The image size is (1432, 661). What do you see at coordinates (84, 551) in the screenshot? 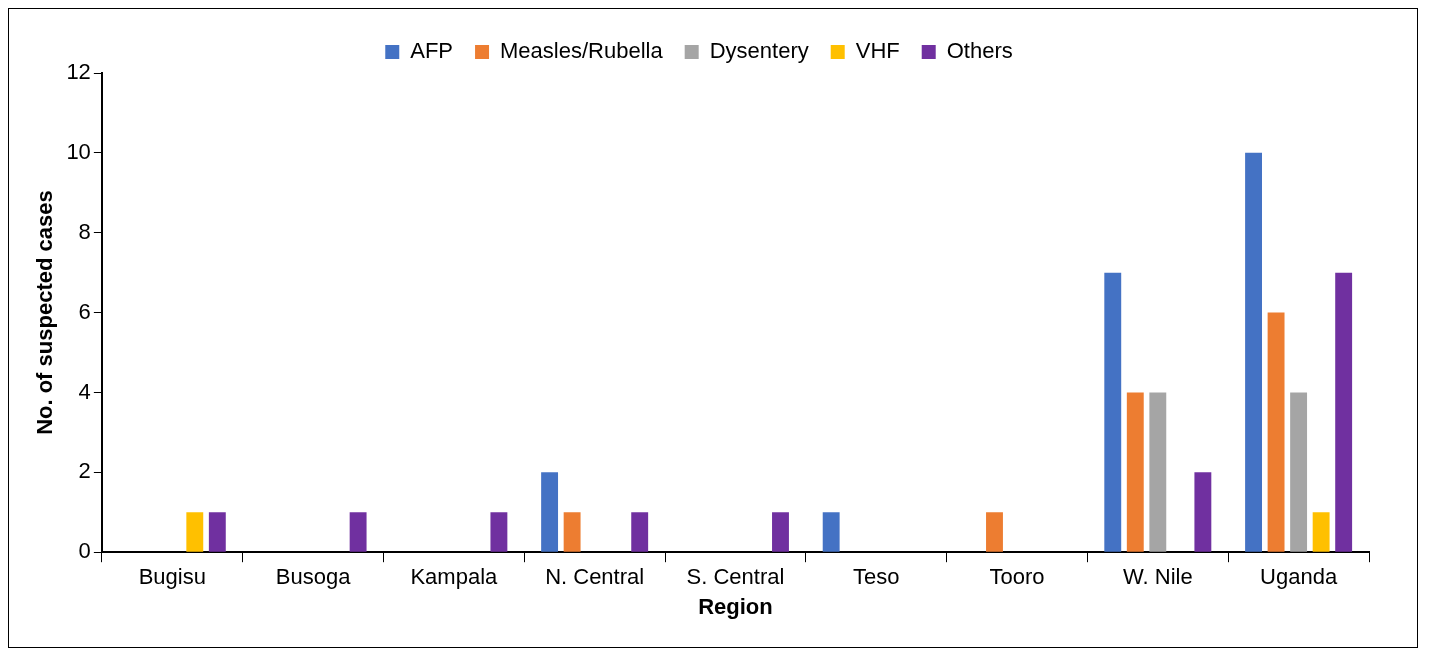
I see `y-tick-label: 0` at bounding box center [84, 551].